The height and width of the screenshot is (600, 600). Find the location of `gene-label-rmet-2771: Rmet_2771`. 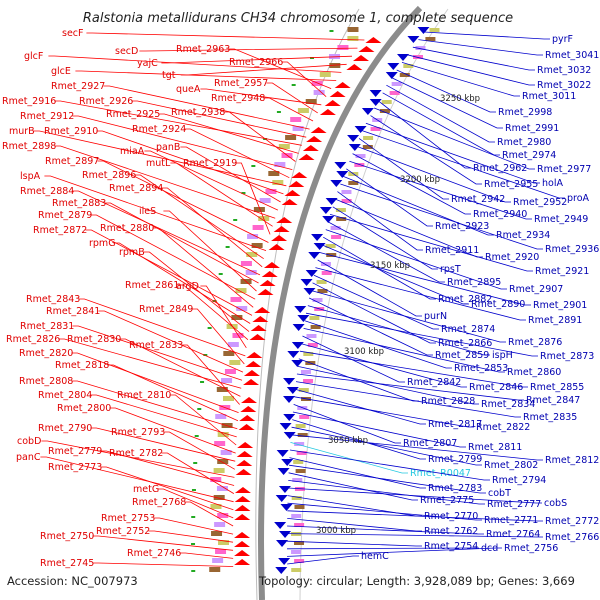

gene-label-rmet-2771: Rmet_2771 is located at coordinates (511, 520).